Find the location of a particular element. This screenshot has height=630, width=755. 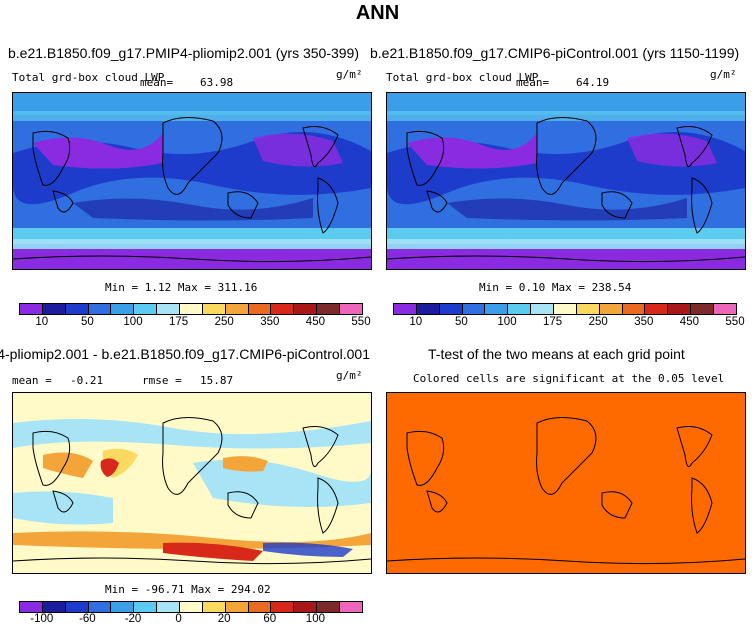

colorbar-tick-label: 0 is located at coordinates (178, 619).